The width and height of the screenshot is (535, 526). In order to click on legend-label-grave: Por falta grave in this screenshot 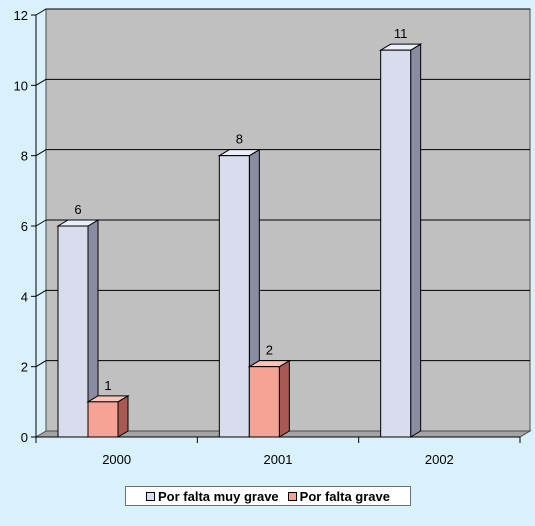, I will do `click(344, 496)`.